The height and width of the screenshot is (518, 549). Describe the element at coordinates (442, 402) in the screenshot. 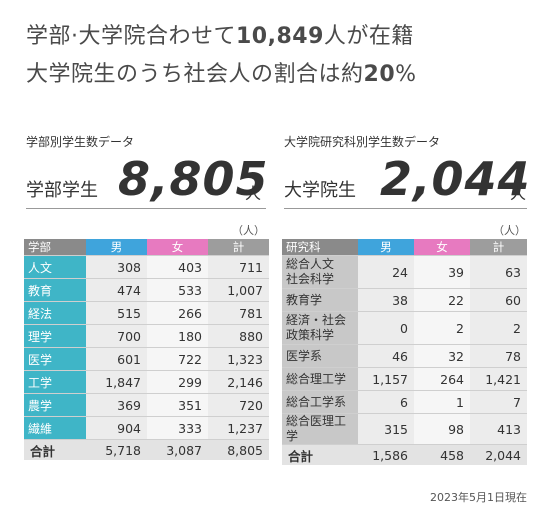

I see `female-count: 1` at that location.